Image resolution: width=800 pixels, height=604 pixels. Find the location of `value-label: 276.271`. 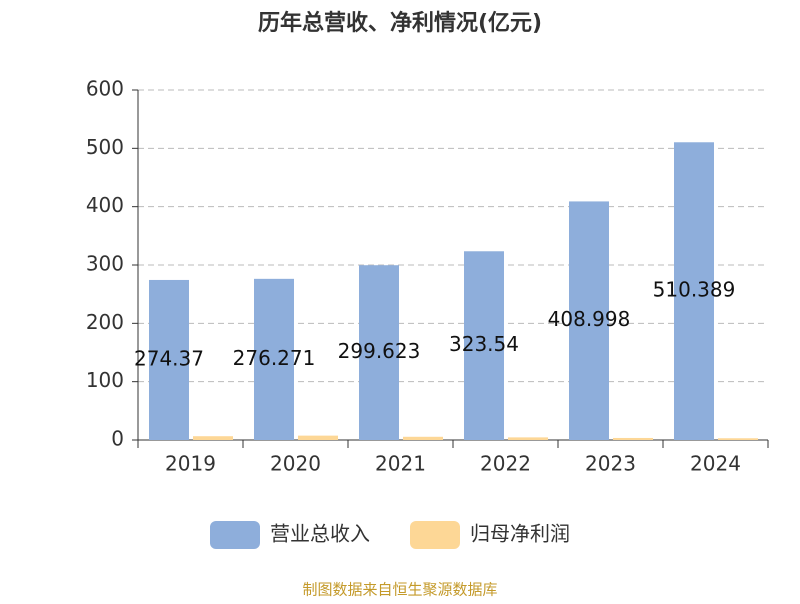

value-label: 276.271 is located at coordinates (274, 358).